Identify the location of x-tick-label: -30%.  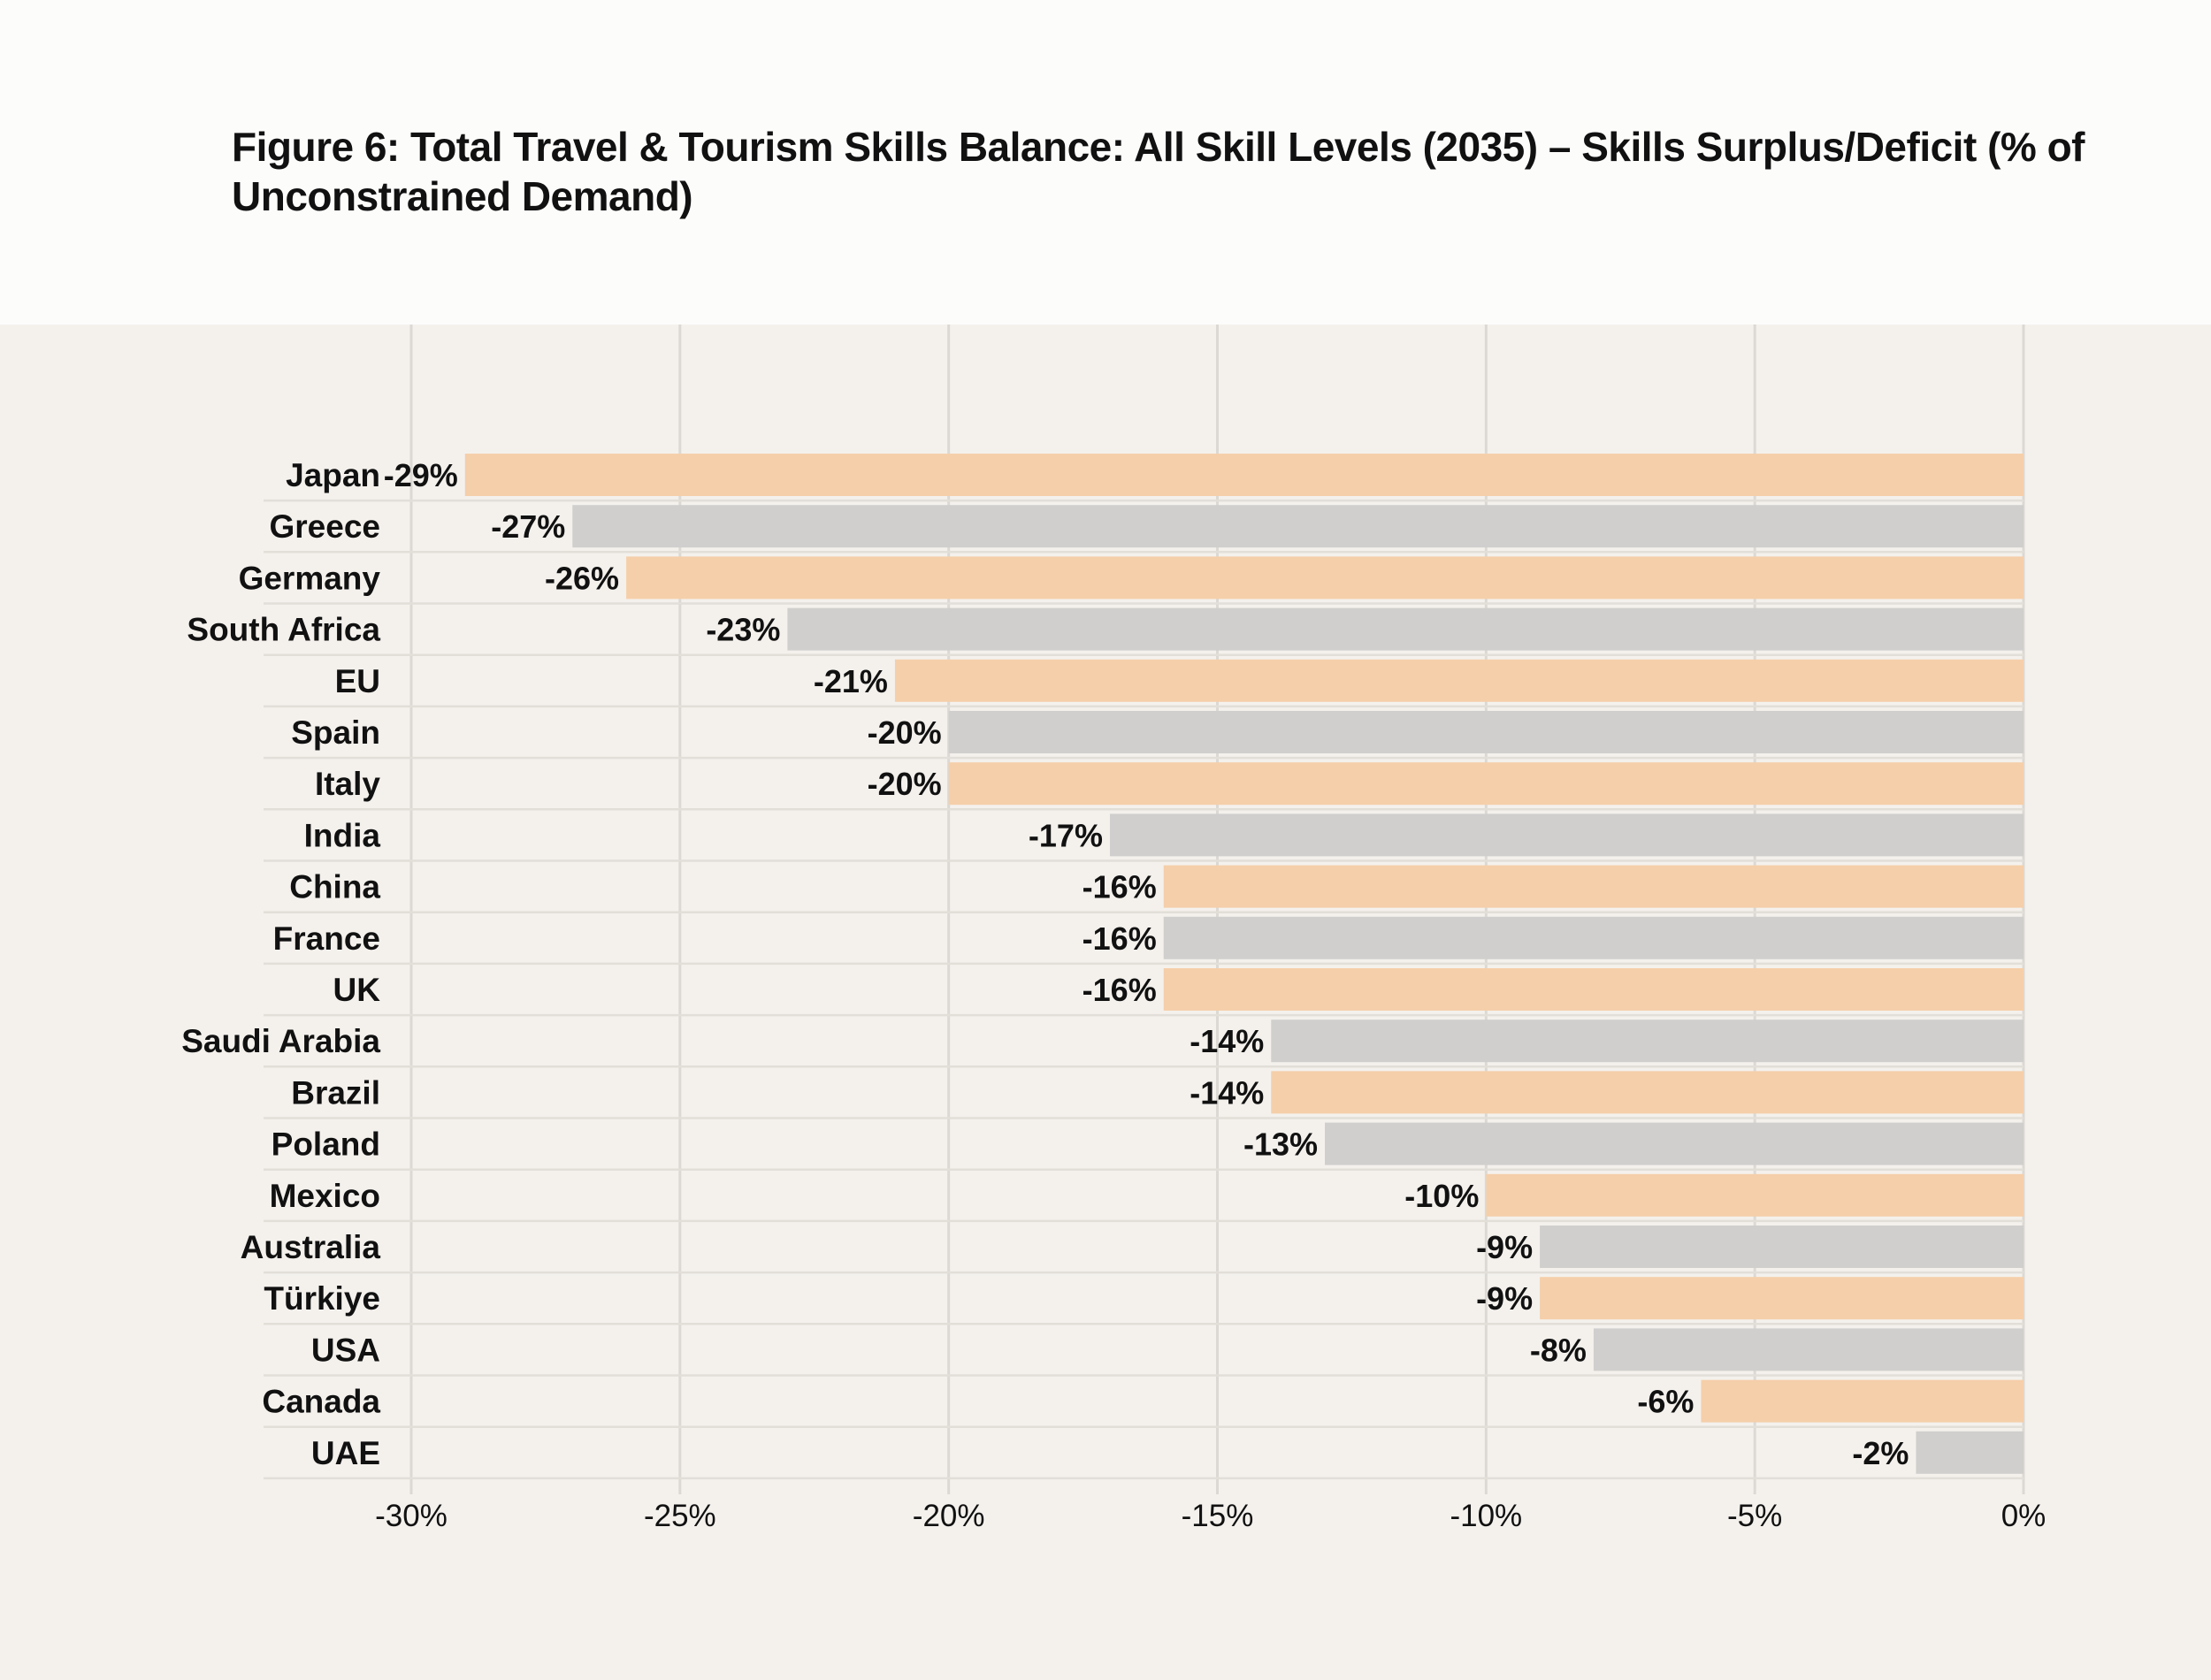
(411, 1516).